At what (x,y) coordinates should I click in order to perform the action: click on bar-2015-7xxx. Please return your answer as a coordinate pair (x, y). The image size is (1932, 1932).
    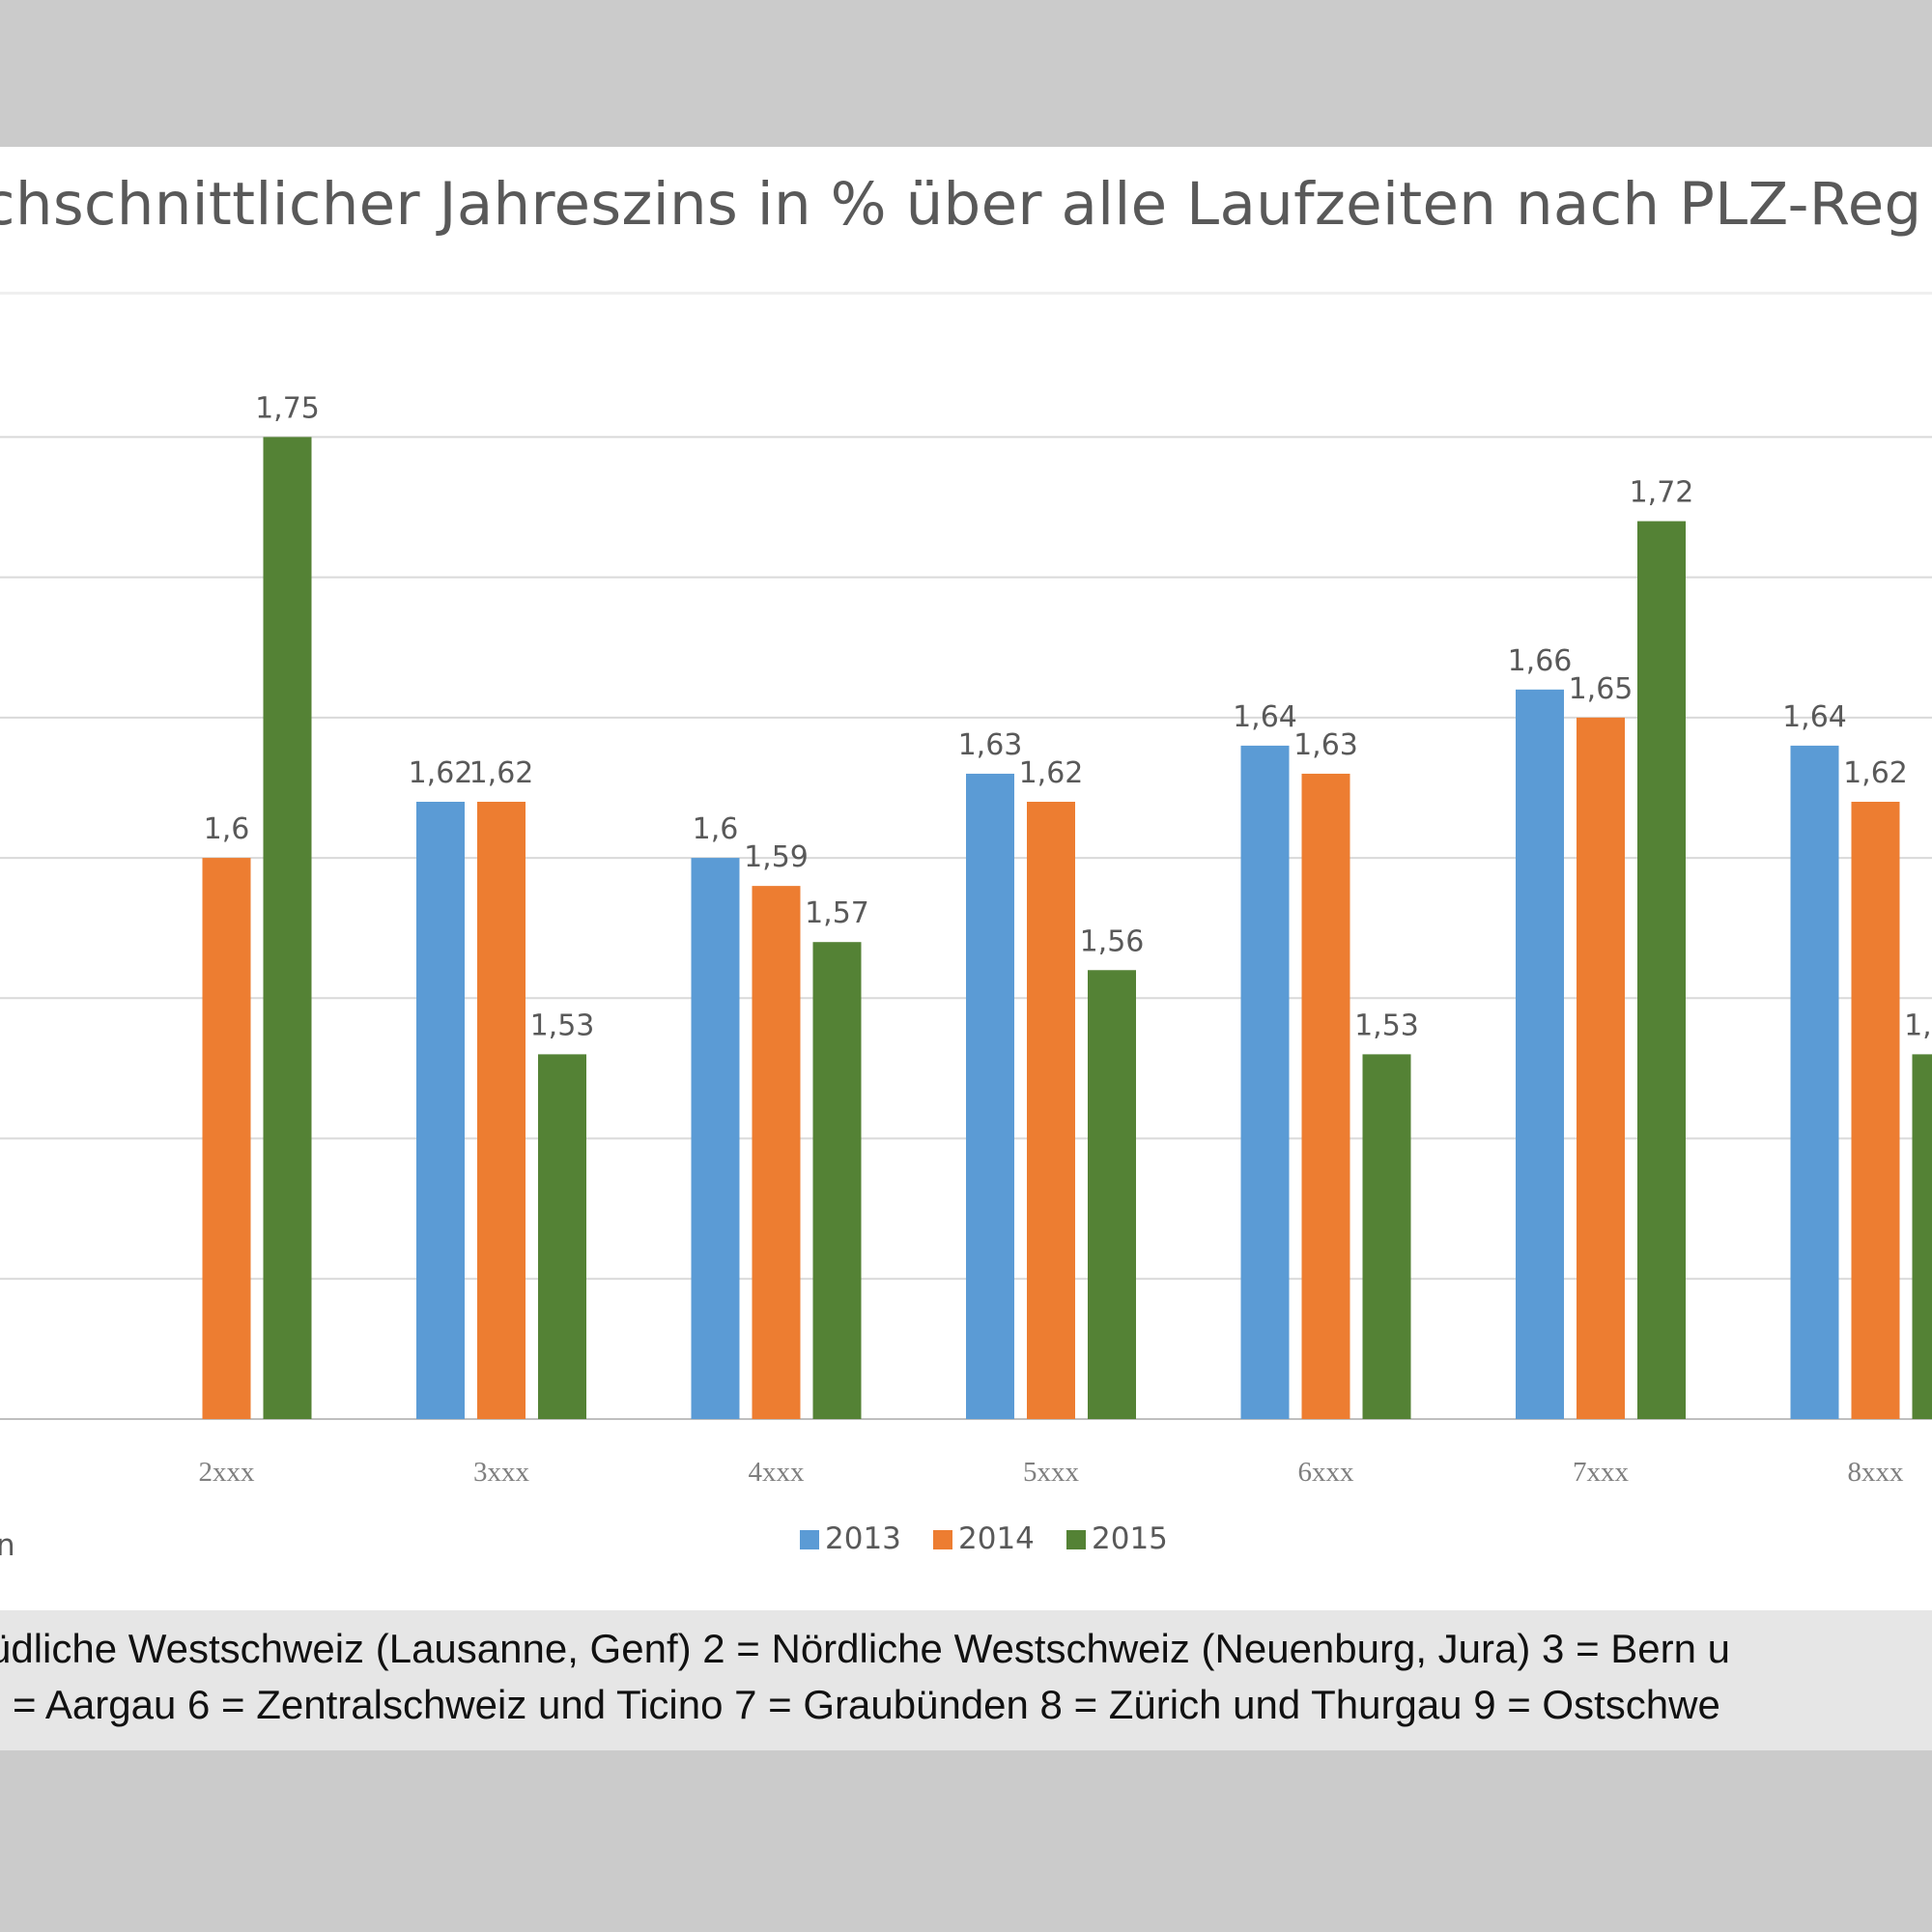
    Looking at the image, I should click on (1661, 970).